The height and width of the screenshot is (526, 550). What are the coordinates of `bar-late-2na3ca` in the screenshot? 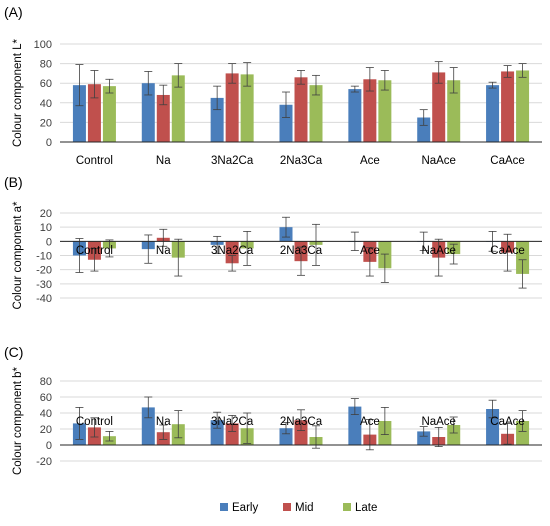 It's located at (316, 113).